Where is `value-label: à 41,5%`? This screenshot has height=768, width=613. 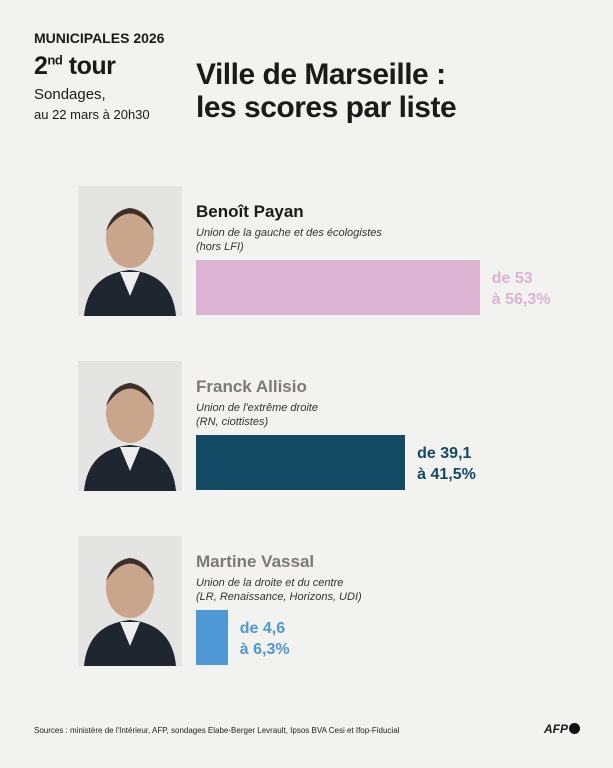
value-label: à 41,5% is located at coordinates (446, 474).